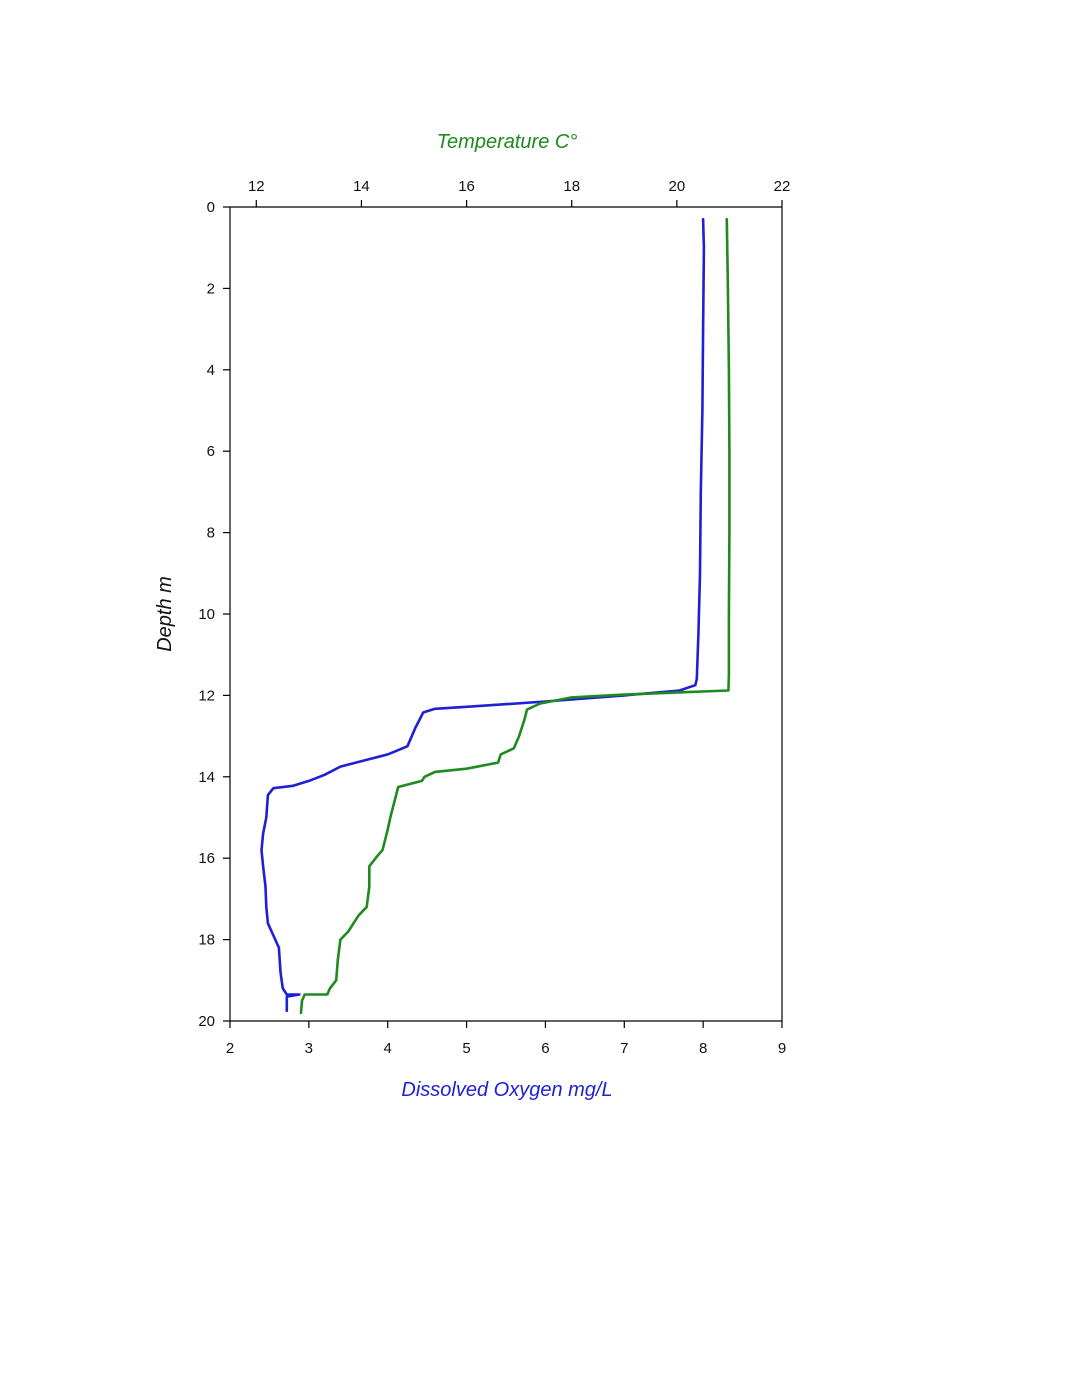 The image size is (1071, 1386). What do you see at coordinates (507, 142) in the screenshot?
I see `temperature-axis-title: Temperature C°` at bounding box center [507, 142].